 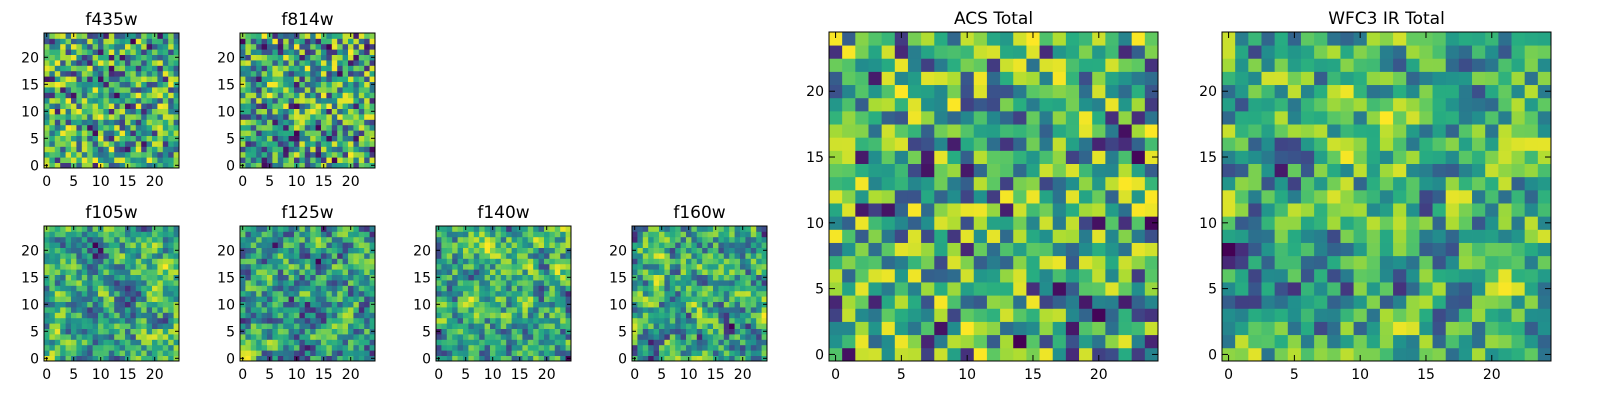 What do you see at coordinates (324, 375) in the screenshot?
I see `x-tick-label: 15` at bounding box center [324, 375].